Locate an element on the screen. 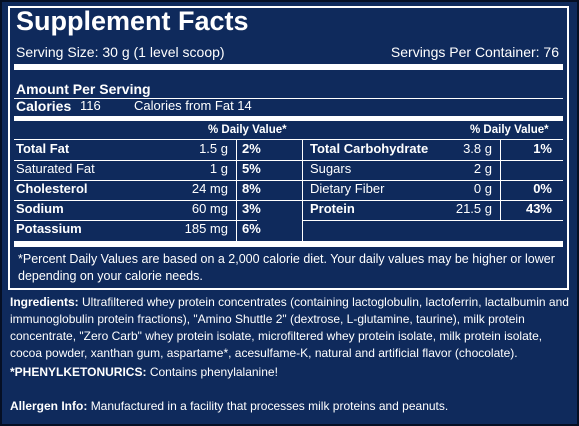 Image resolution: width=579 pixels, height=426 pixels. nutrient-dv: 5% is located at coordinates (251, 168).